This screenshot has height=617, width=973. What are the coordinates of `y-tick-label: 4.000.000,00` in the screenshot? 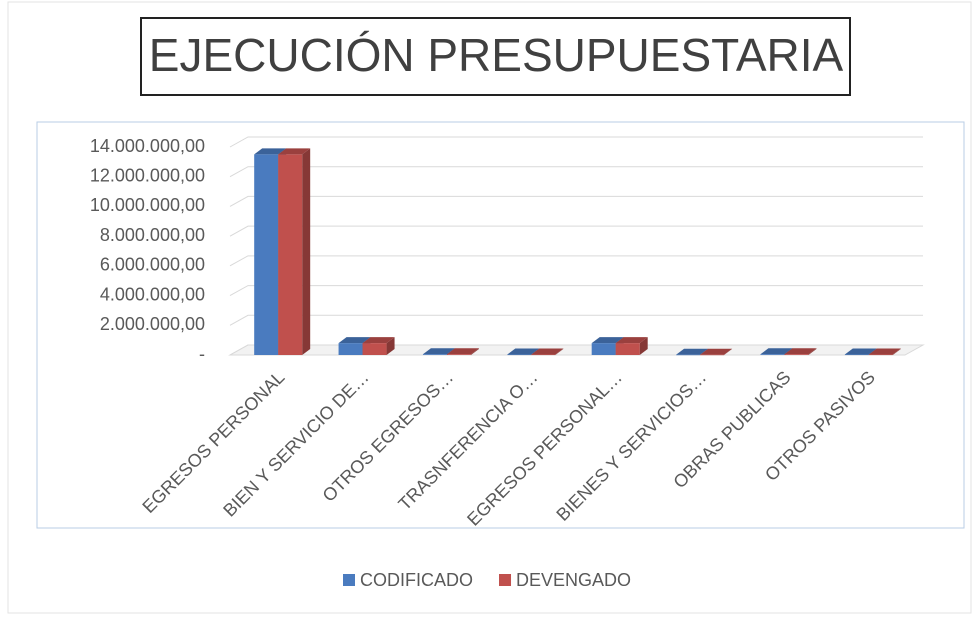 It's located at (152, 294).